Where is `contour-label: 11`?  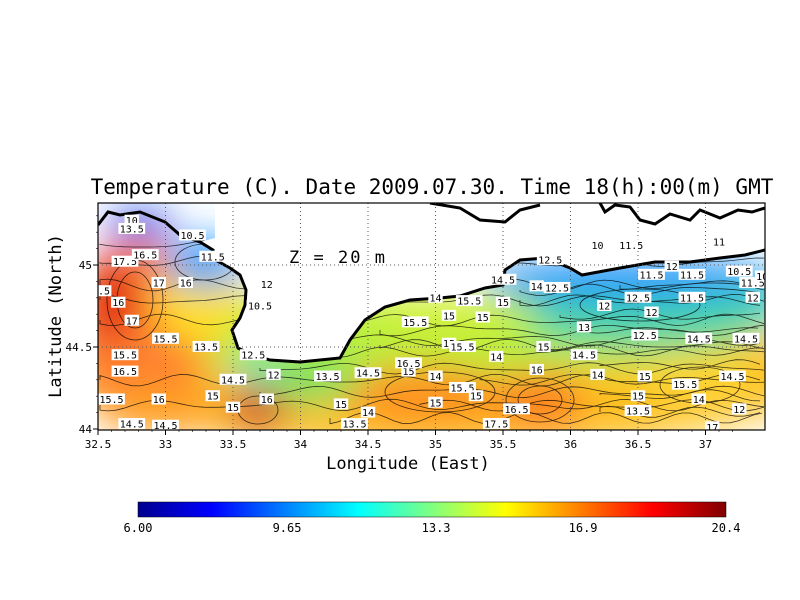
contour-label: 11 is located at coordinates (719, 242).